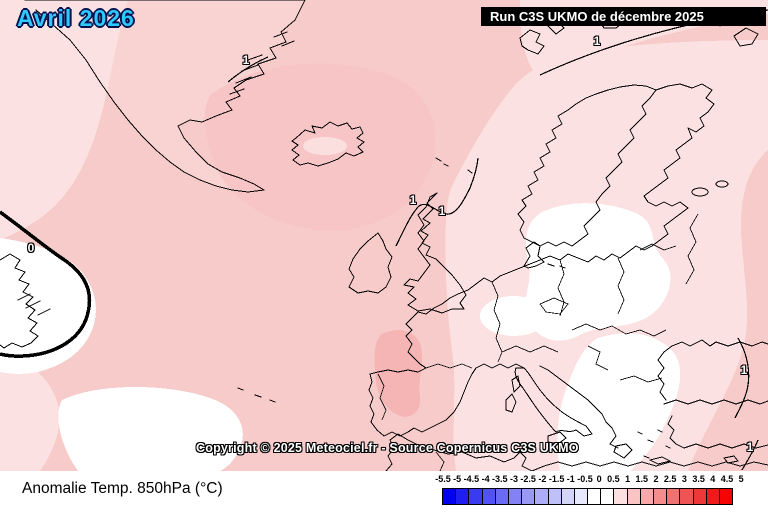 Image resolution: width=768 pixels, height=512 pixels. Describe the element at coordinates (514, 316) in the screenshot. I see `neutral-region-germany` at that location.